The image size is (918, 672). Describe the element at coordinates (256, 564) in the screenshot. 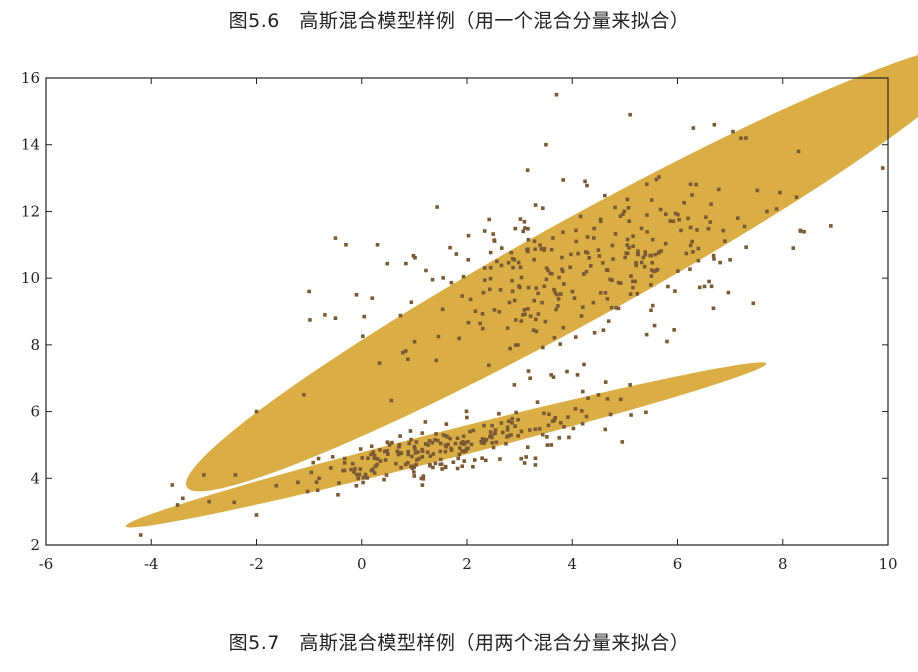

I see `x-tick-label: -2` at that location.